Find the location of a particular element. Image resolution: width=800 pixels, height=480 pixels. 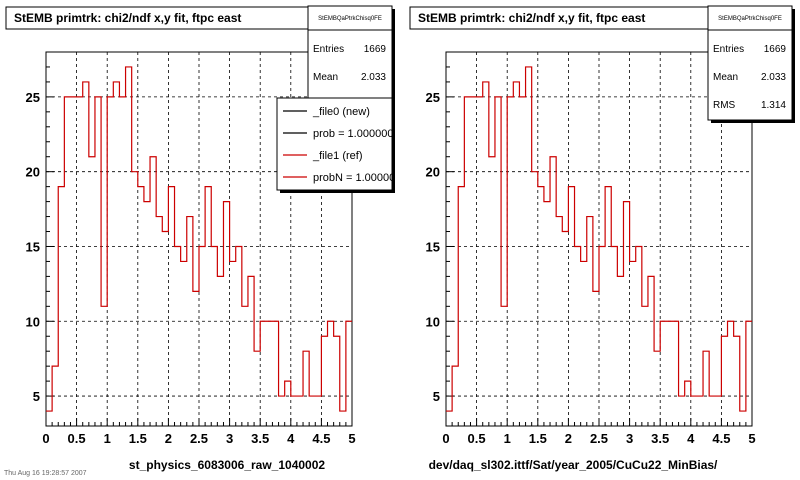

legend-label: prob = 1.000000 is located at coordinates (353, 134).